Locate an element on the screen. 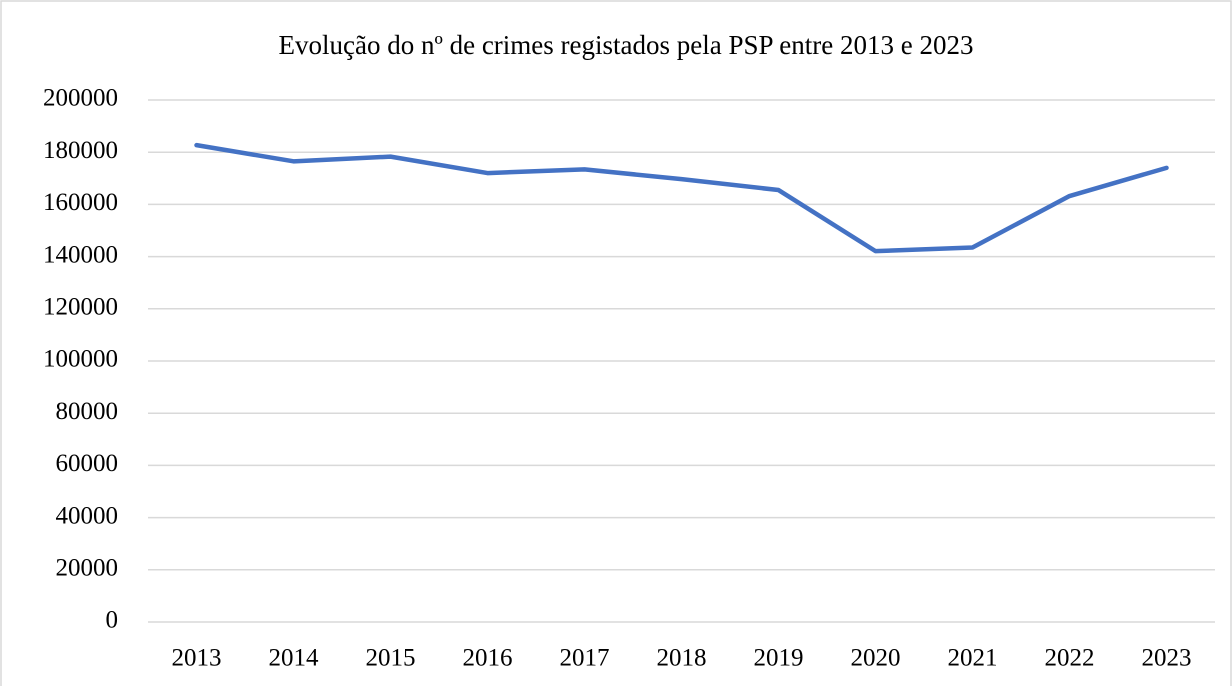 The height and width of the screenshot is (686, 1232). y-tick-label: 0 is located at coordinates (112, 620).